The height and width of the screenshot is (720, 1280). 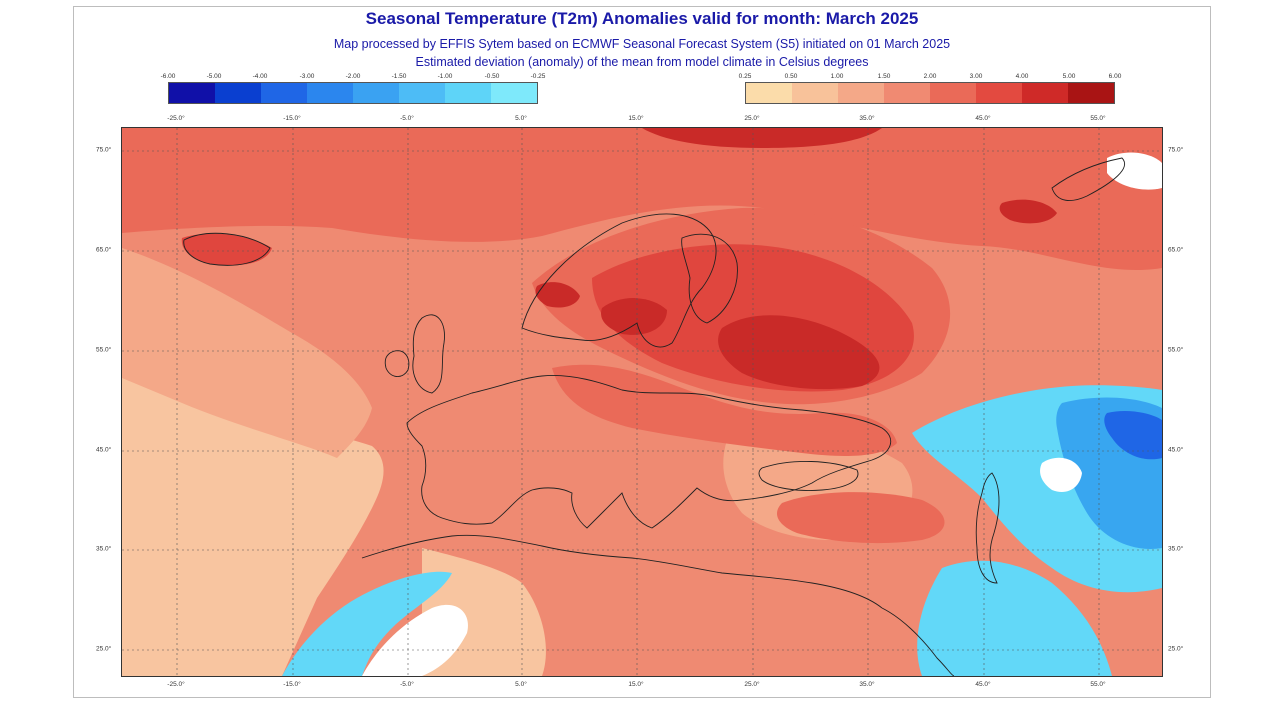 I want to click on warm-tick-label: 0.25, so click(x=745, y=76).